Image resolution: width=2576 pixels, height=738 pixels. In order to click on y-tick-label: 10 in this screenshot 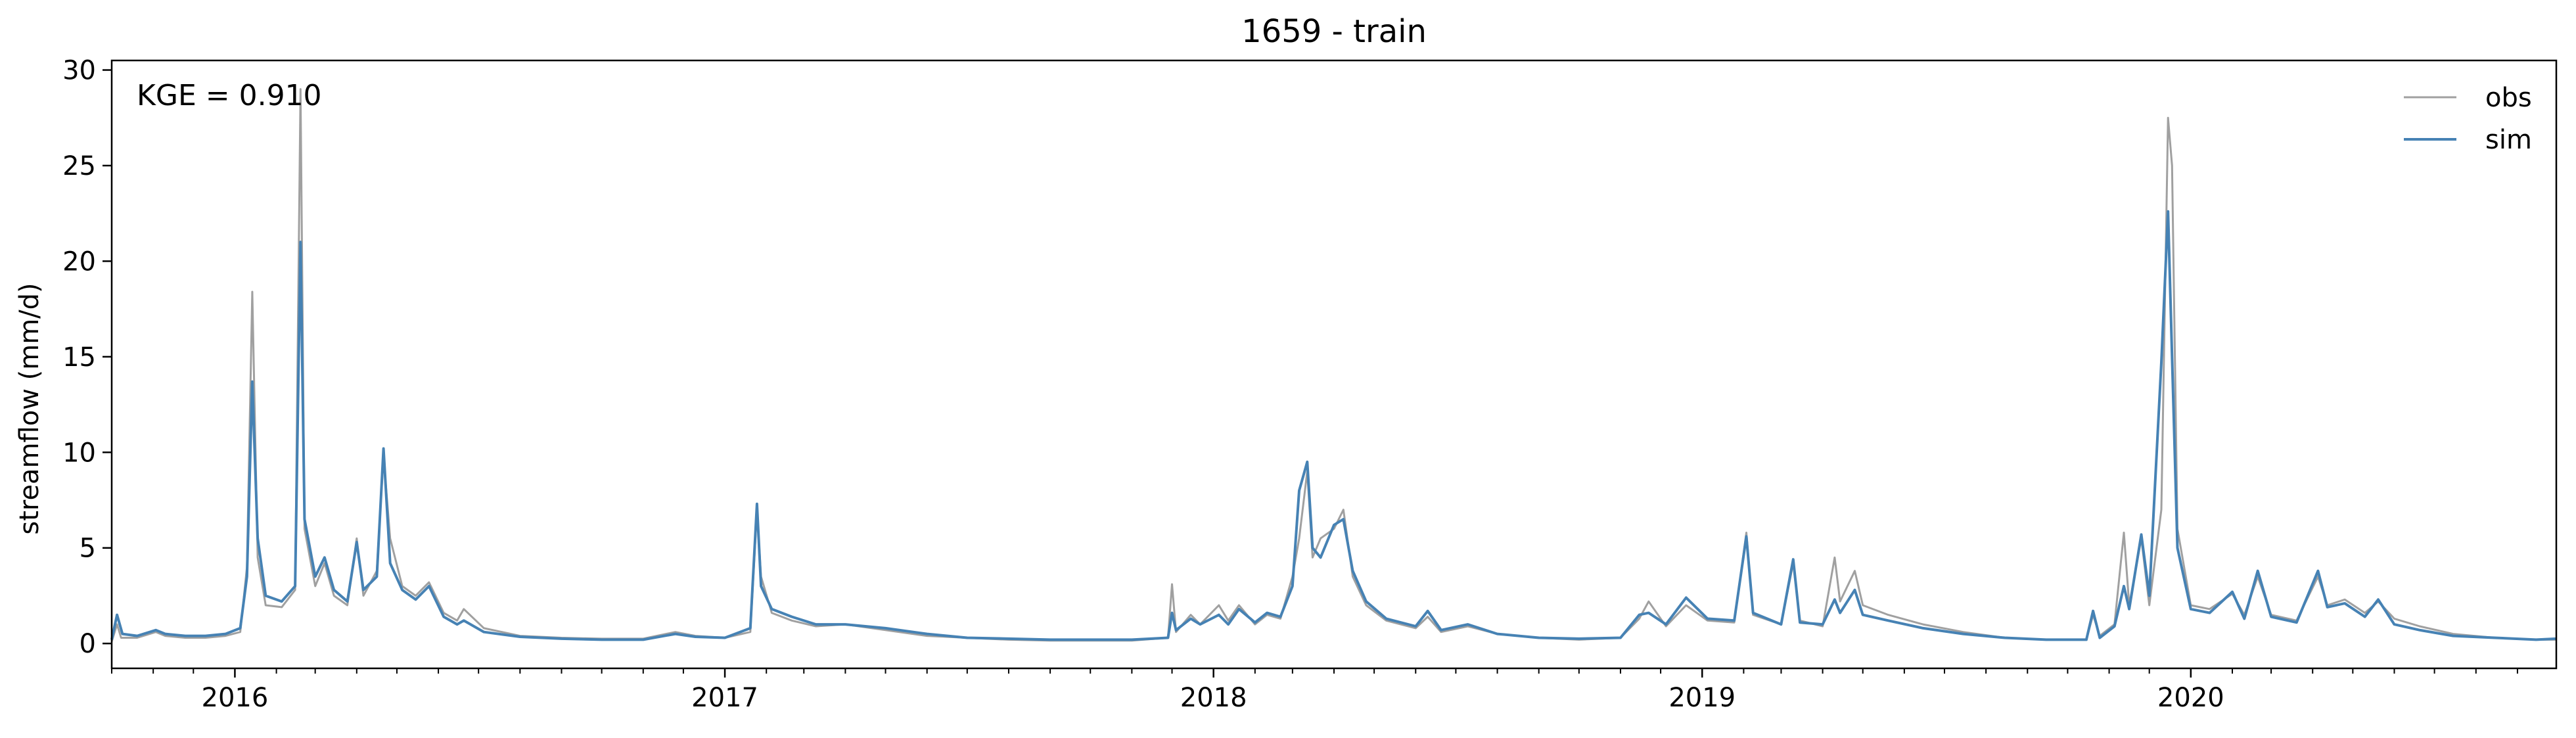, I will do `click(79, 453)`.